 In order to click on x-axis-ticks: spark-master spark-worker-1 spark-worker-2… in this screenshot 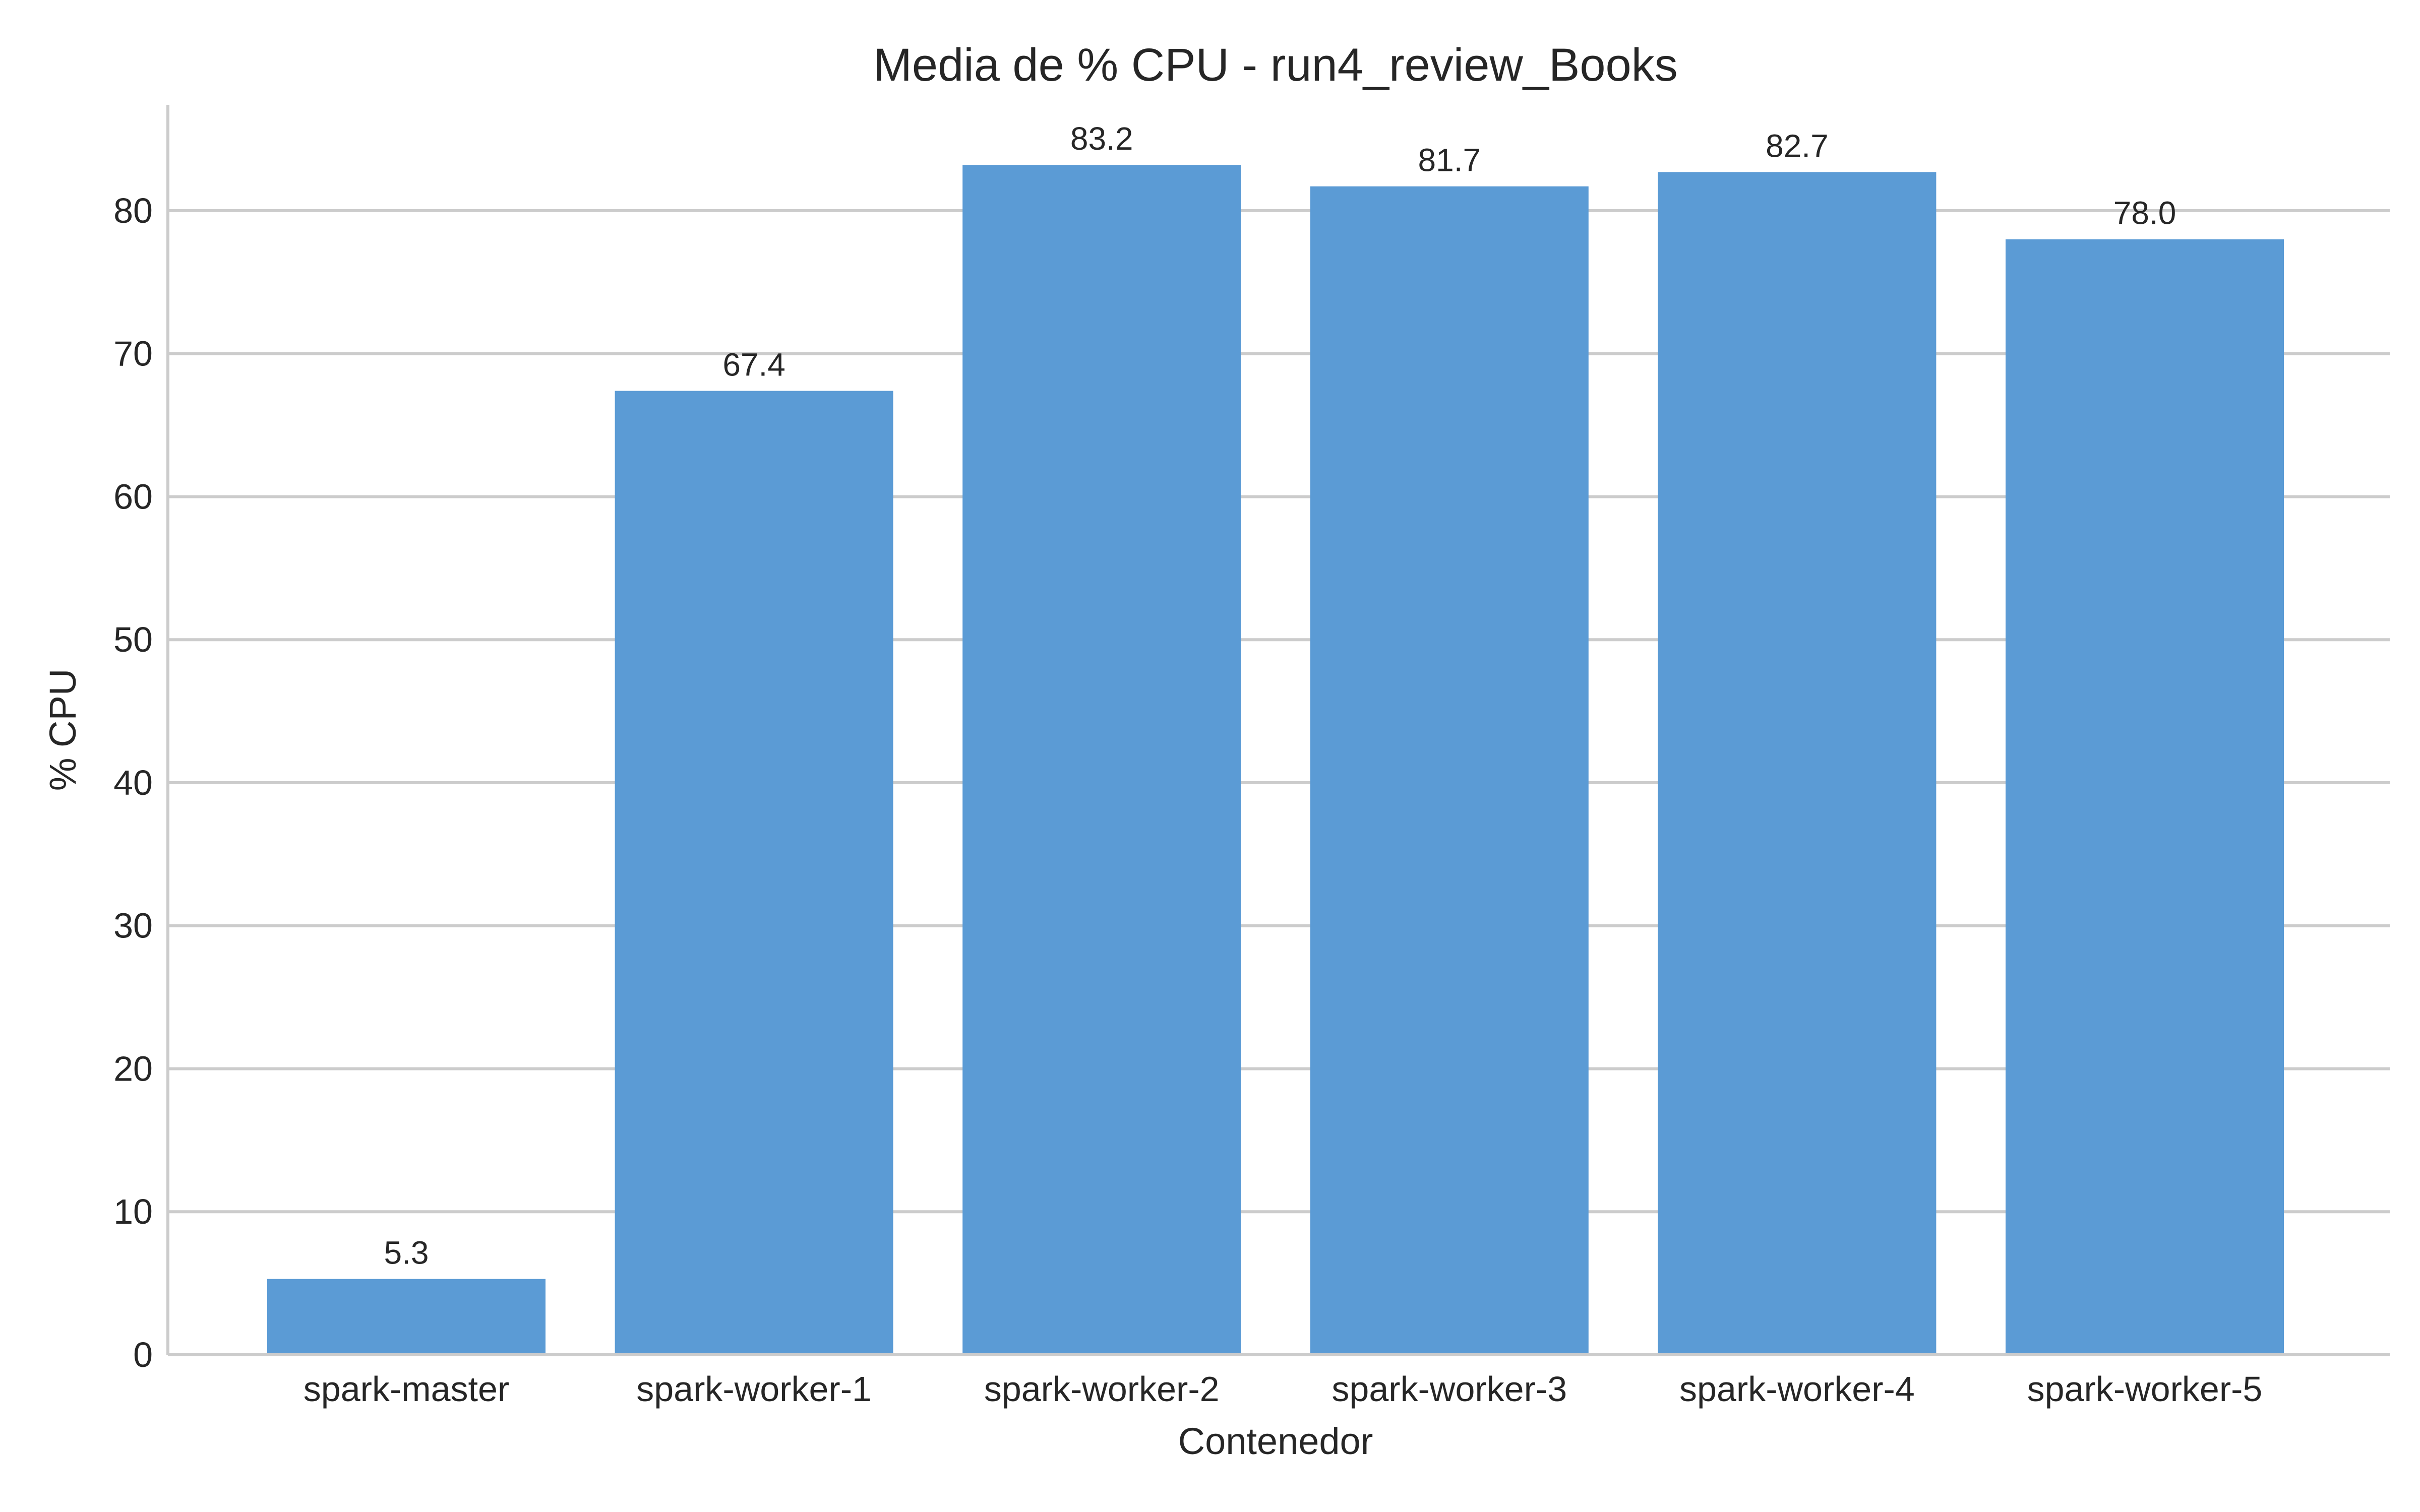, I will do `click(1283, 1389)`.